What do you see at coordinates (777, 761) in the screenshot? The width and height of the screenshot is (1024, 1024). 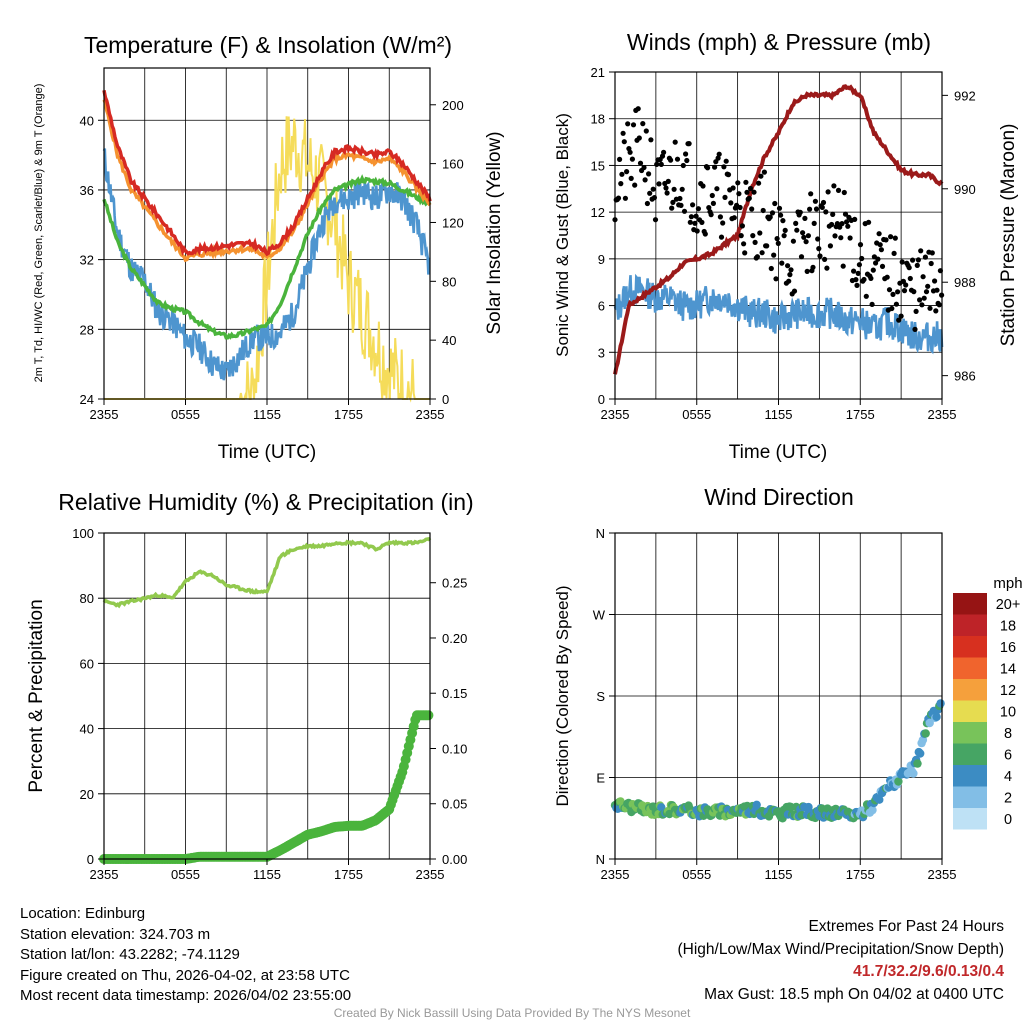 I see `wind-direction-series` at bounding box center [777, 761].